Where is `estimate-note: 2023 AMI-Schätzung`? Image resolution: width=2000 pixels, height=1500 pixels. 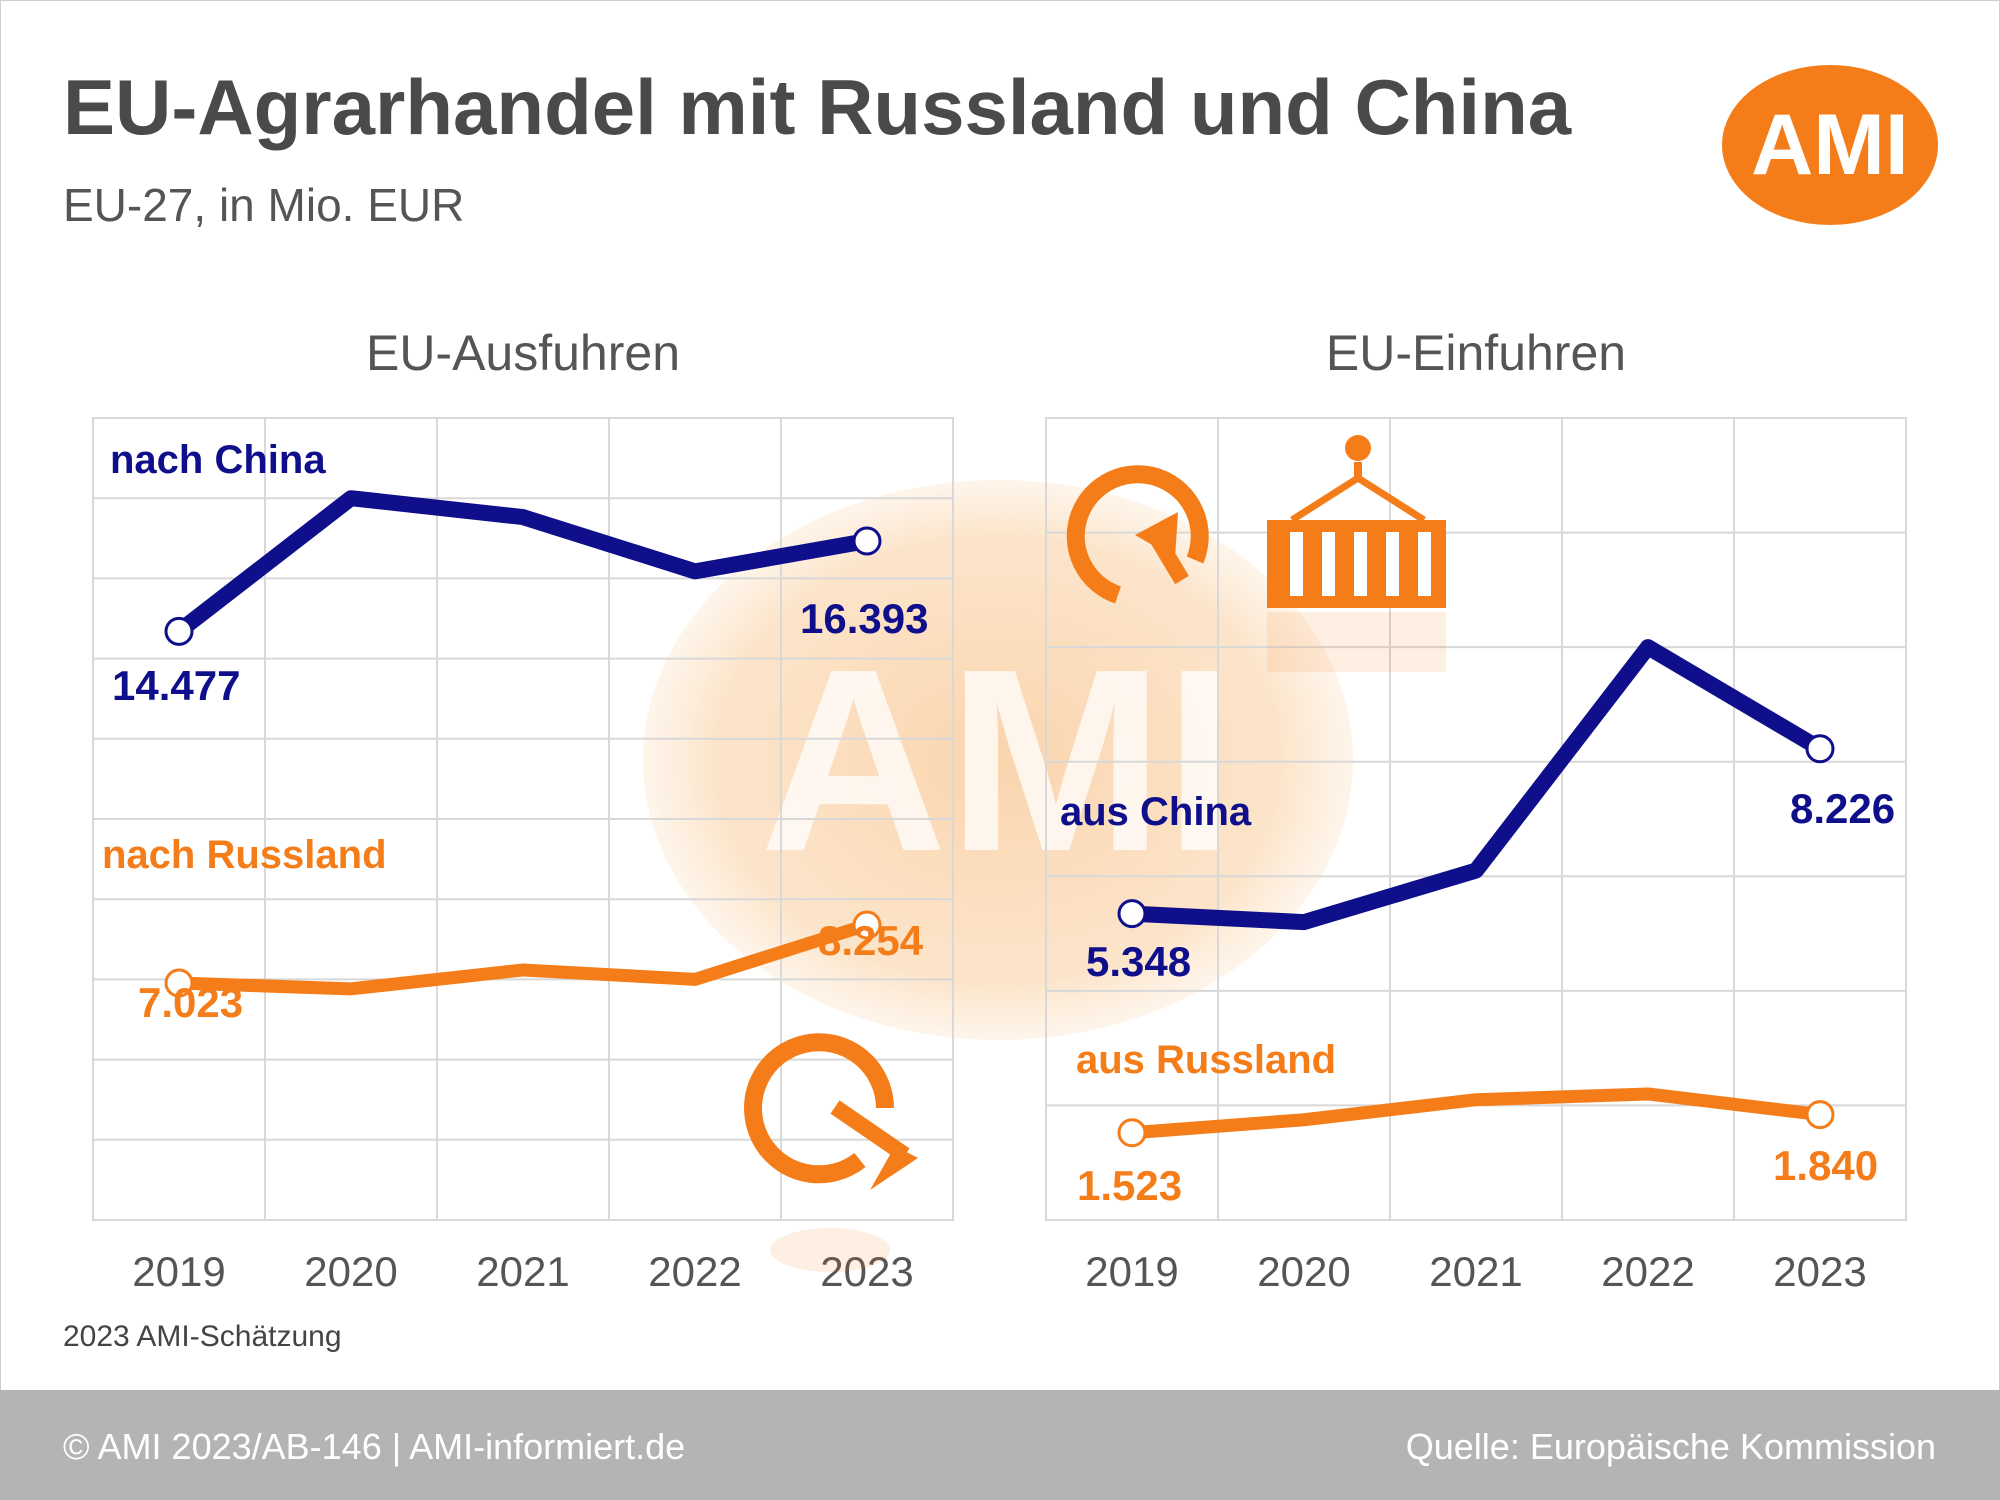 estimate-note: 2023 AMI-Schätzung is located at coordinates (202, 1336).